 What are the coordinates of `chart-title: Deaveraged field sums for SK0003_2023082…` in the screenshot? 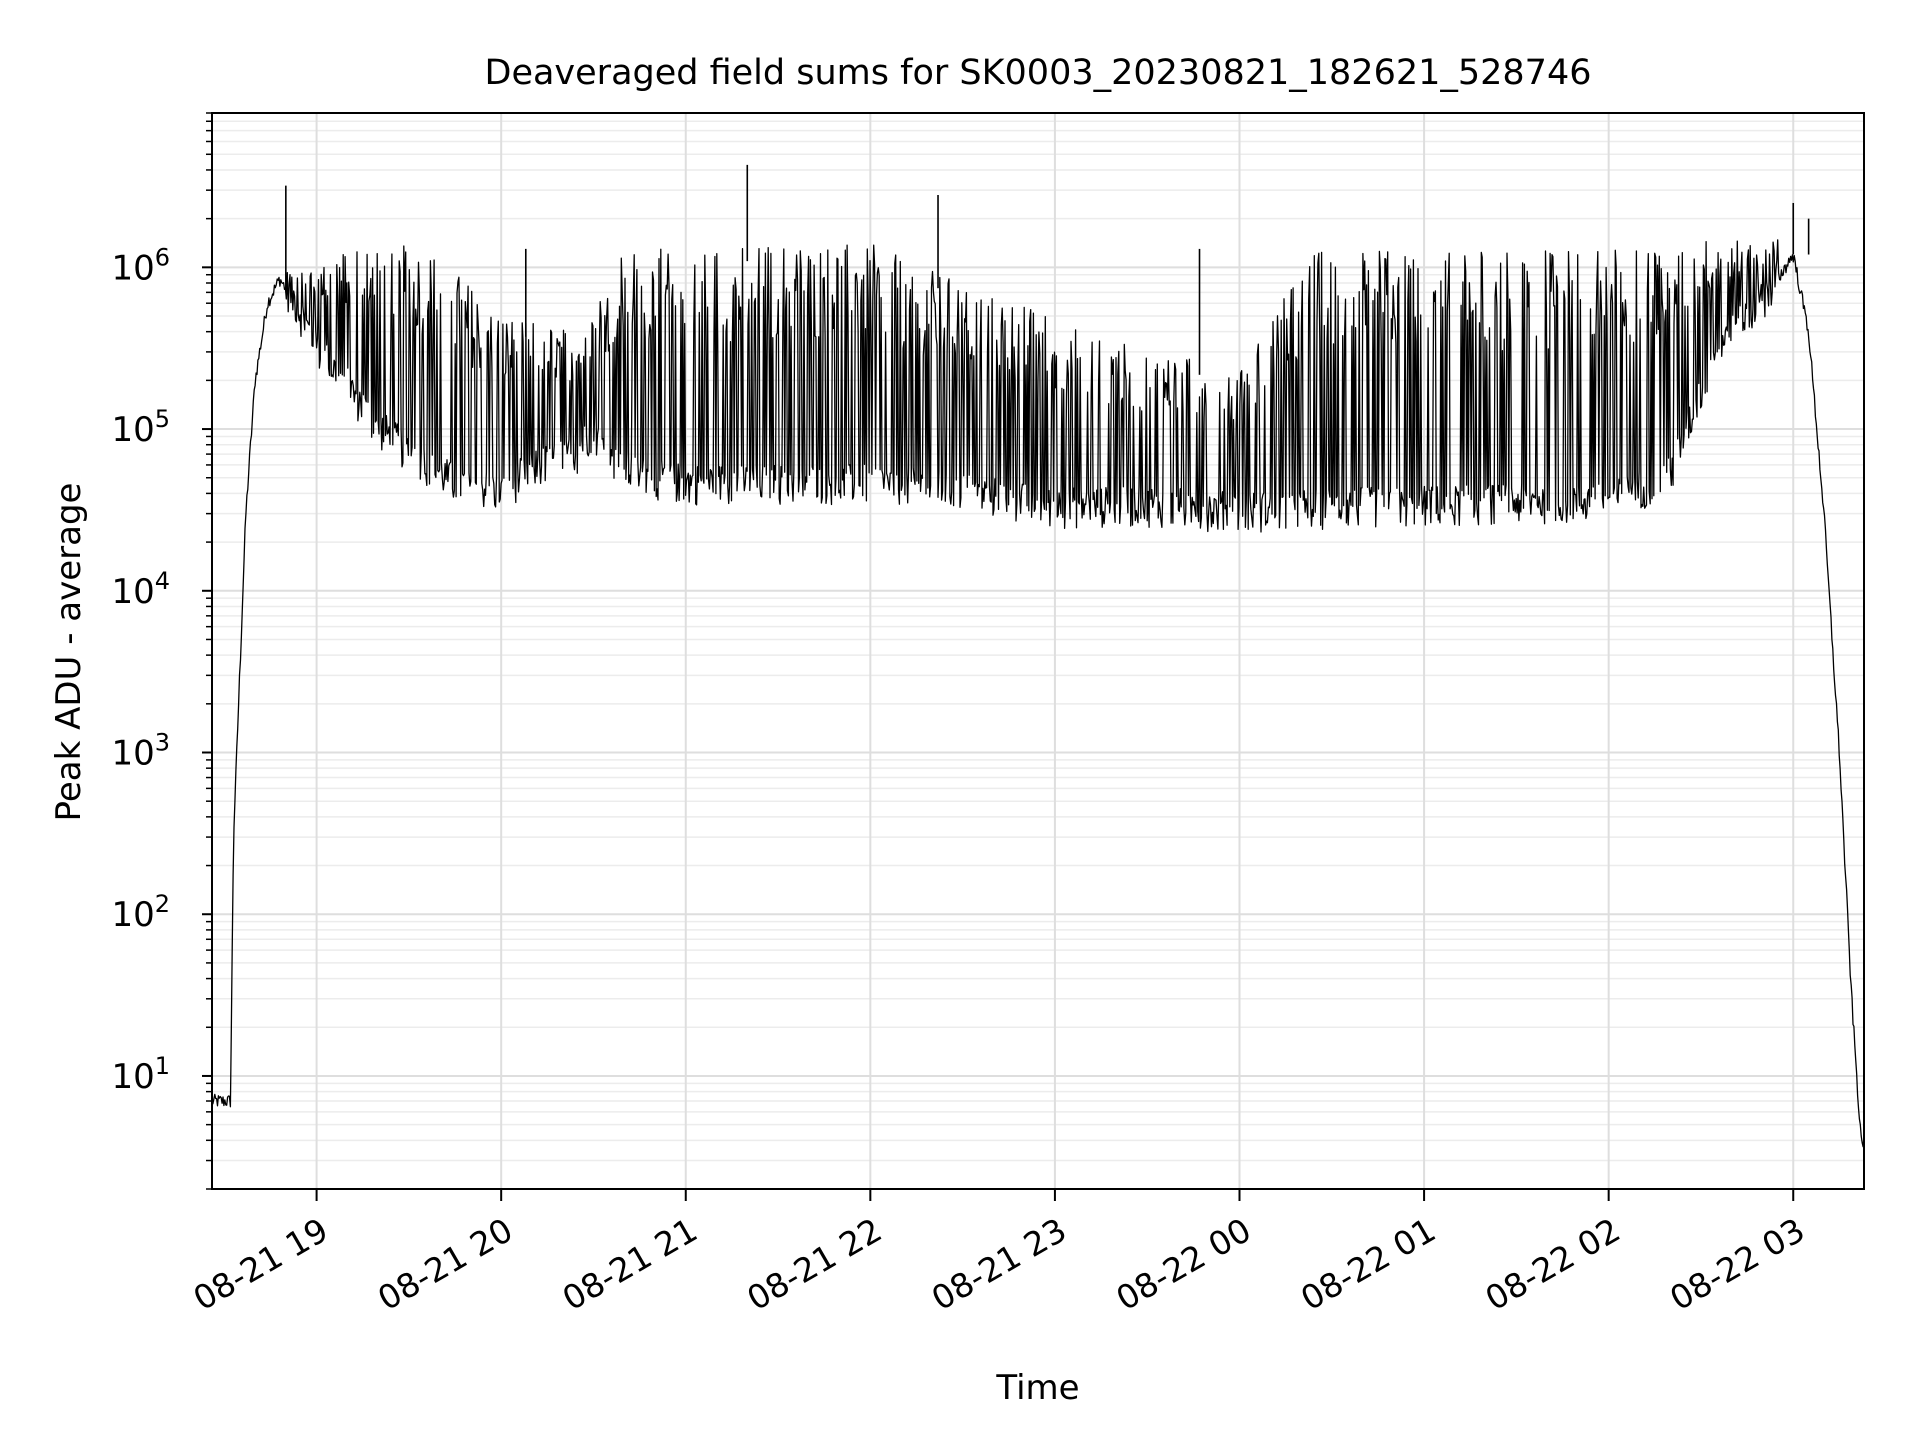 It's located at (1038, 73).